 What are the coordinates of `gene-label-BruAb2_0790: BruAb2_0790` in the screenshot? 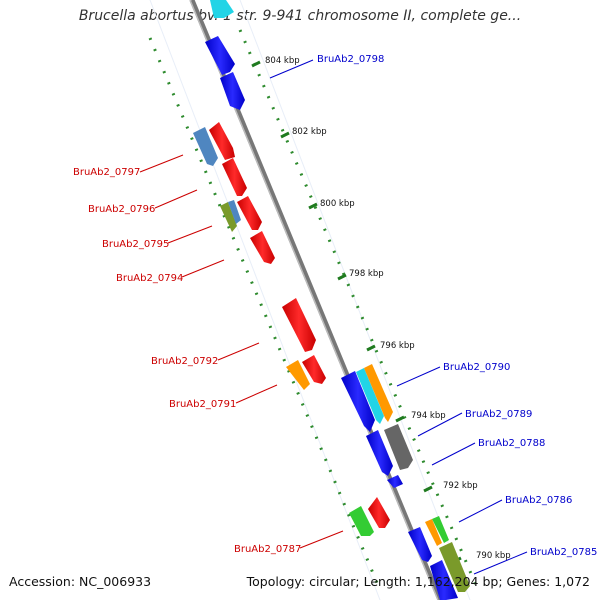 It's located at (476, 367).